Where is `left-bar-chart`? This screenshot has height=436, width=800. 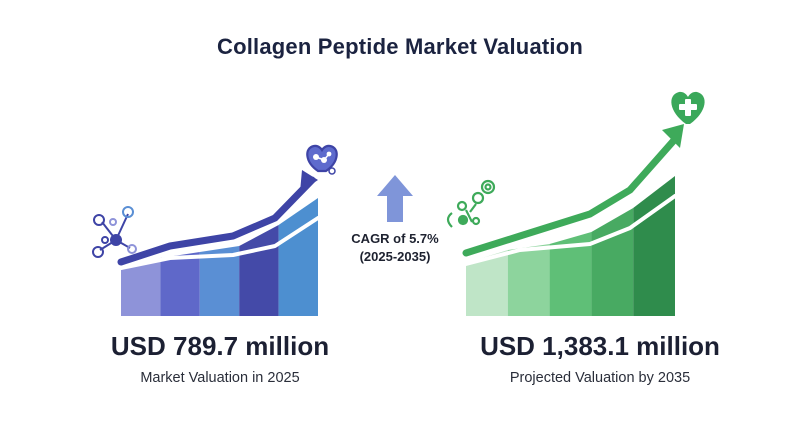
left-bar-chart is located at coordinates (218, 243).